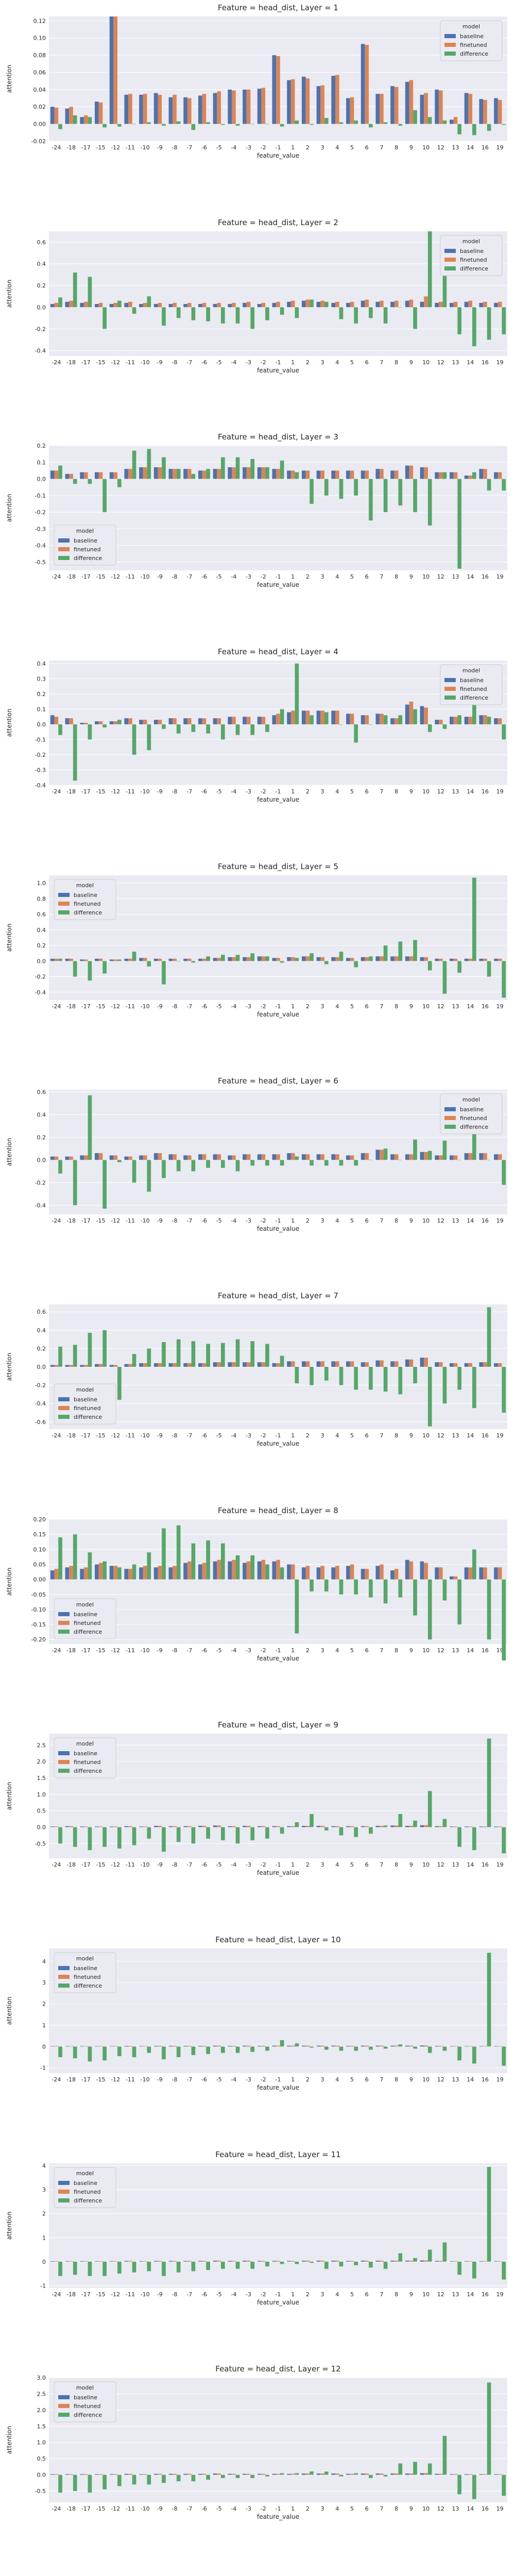  What do you see at coordinates (41, 770) in the screenshot?
I see `y-tick-label: -0.3` at bounding box center [41, 770].